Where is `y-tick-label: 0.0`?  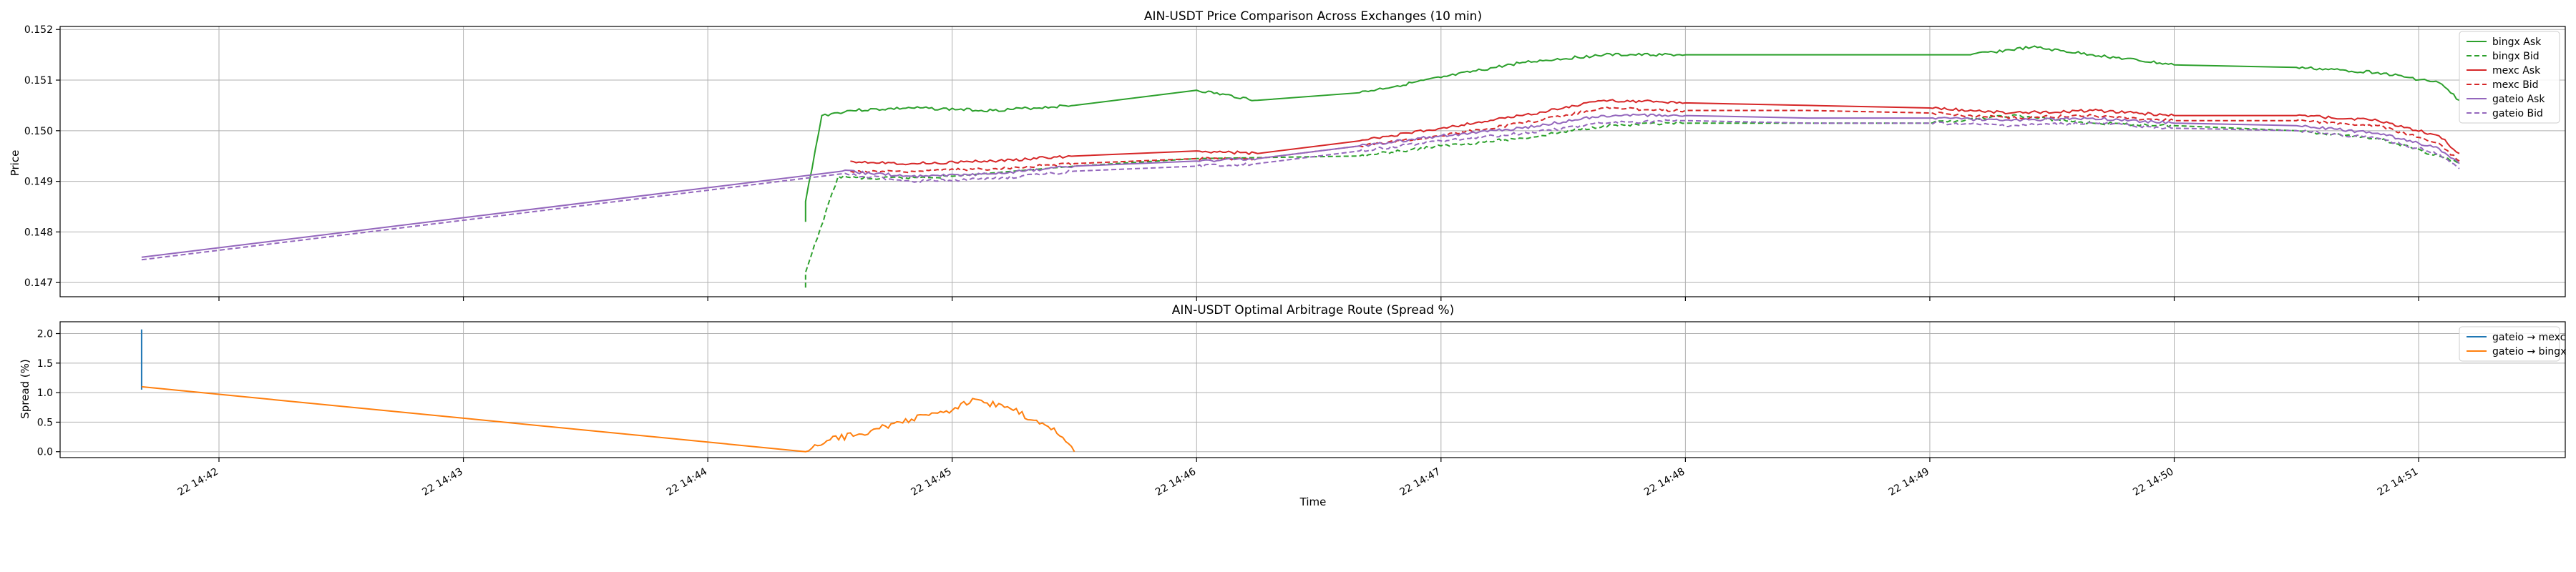 y-tick-label: 0.0 is located at coordinates (45, 452).